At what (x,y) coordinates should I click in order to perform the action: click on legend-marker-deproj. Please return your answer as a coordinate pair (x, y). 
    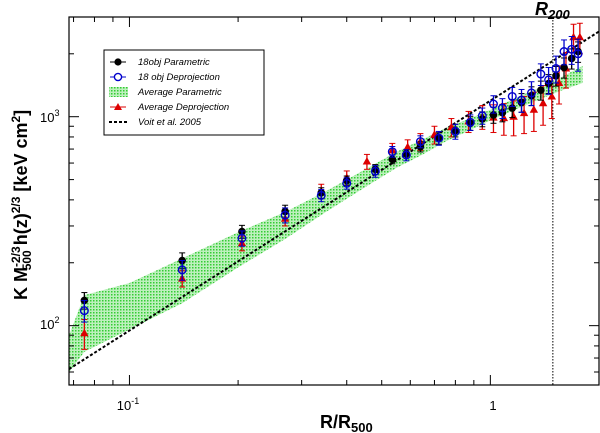
    Looking at the image, I should click on (118, 77).